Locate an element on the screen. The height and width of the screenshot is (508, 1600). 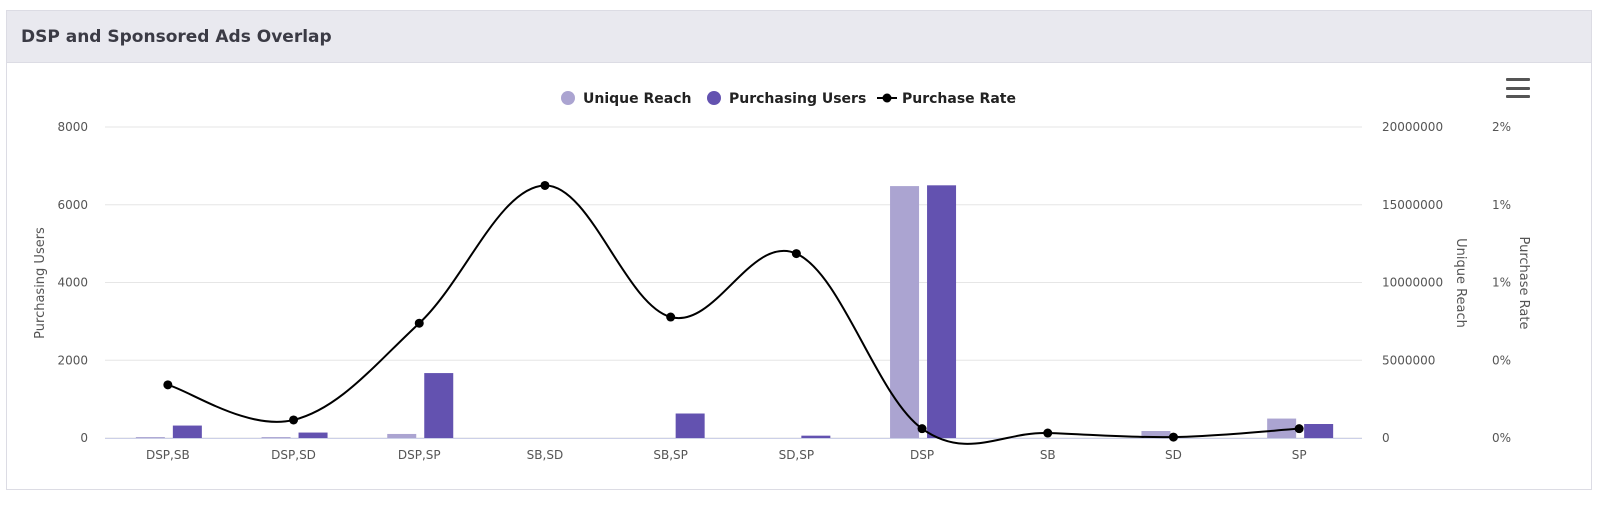
x-tick-label: DSP is located at coordinates (922, 455).